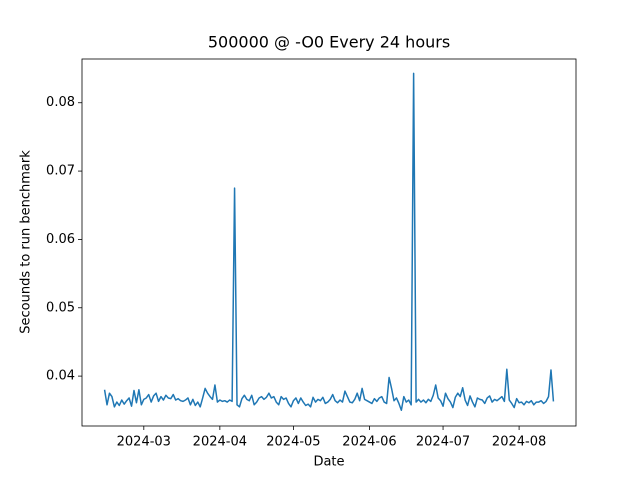 The image size is (640, 480). Describe the element at coordinates (26, 242) in the screenshot. I see `y-axis-label: Secounds to run benchmark` at that location.